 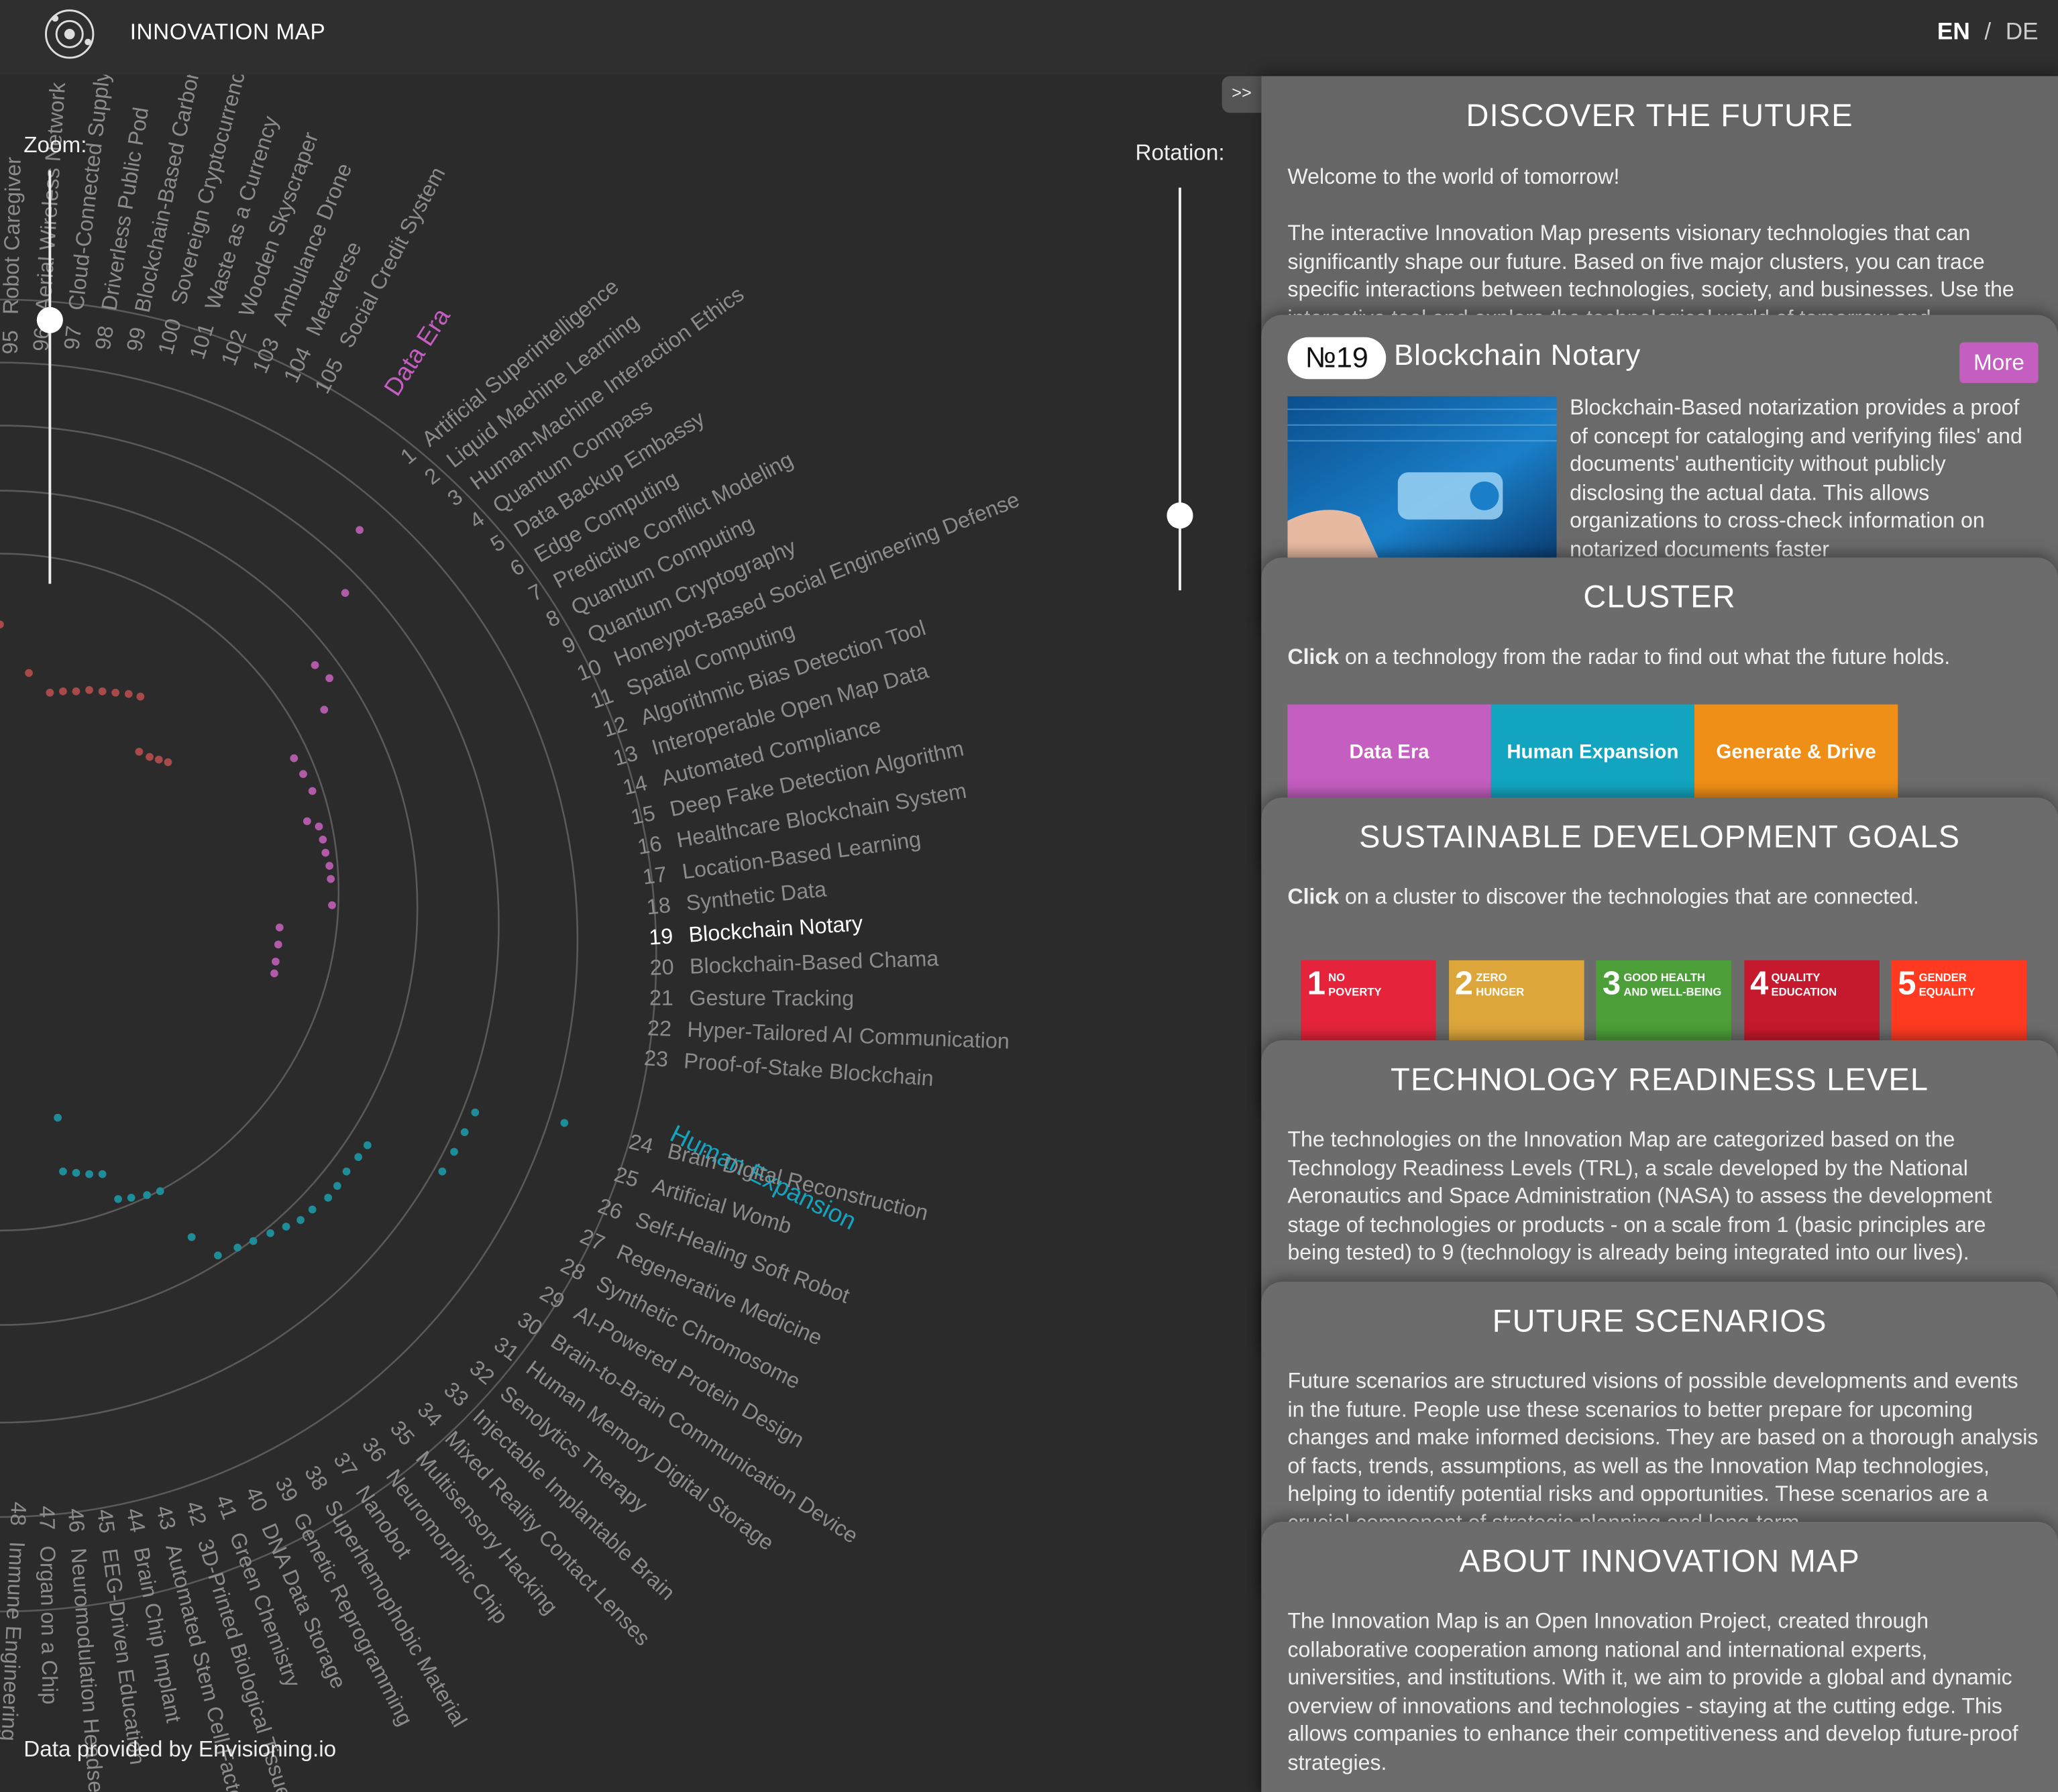 I want to click on technology-name: Immune Engineering, so click(x=15, y=1641).